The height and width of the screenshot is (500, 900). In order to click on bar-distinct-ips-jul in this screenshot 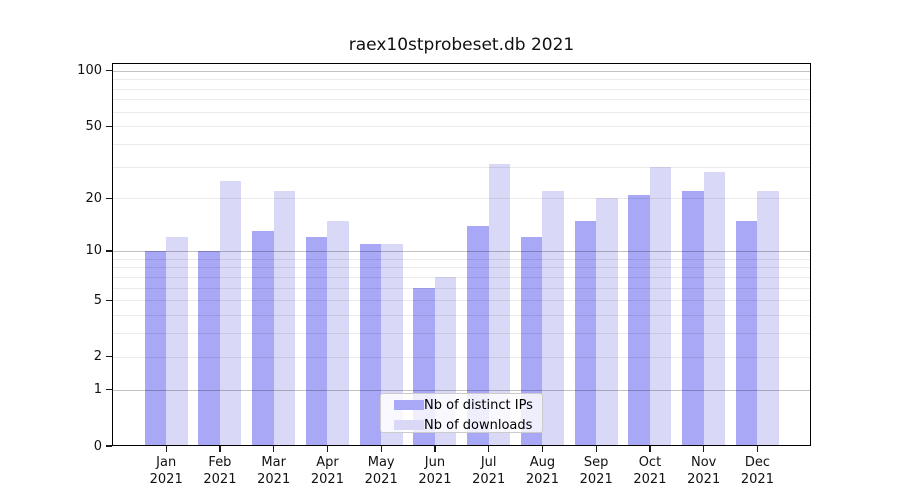, I will do `click(478, 335)`.